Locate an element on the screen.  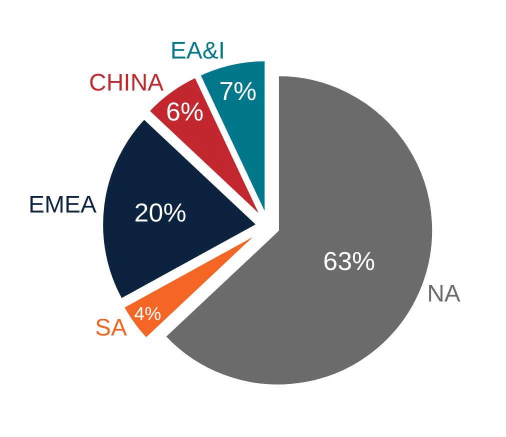
data-label: 63% is located at coordinates (349, 261).